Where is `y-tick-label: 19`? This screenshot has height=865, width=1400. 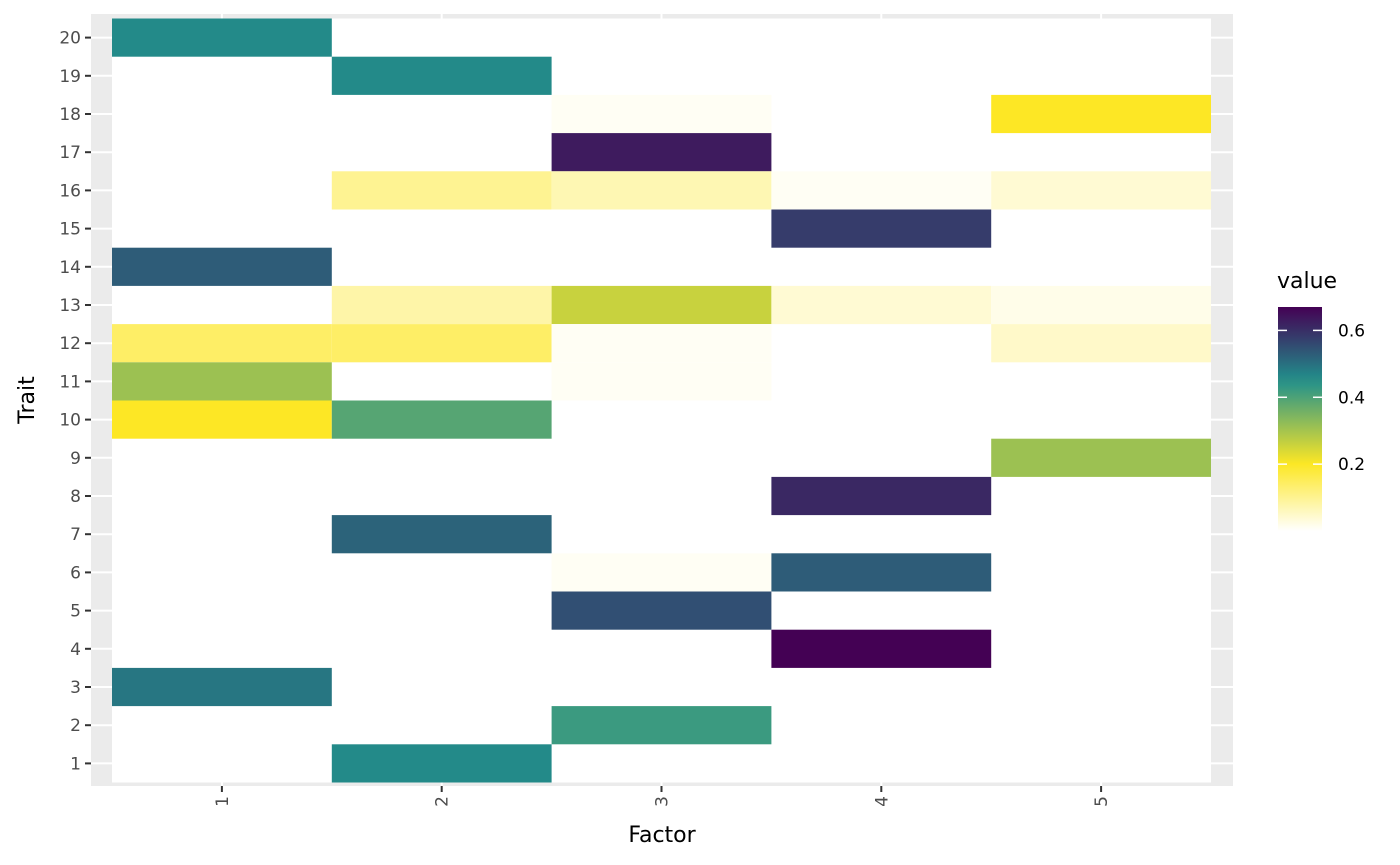
y-tick-label: 19 is located at coordinates (70, 77).